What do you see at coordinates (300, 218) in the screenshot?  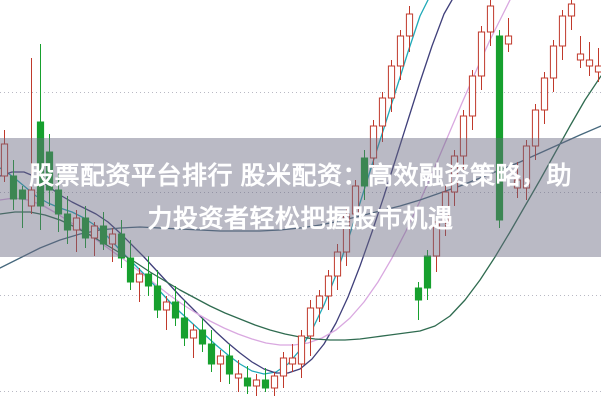 I see `headline-line-2: 力投资者轻松把握股市机遇` at bounding box center [300, 218].